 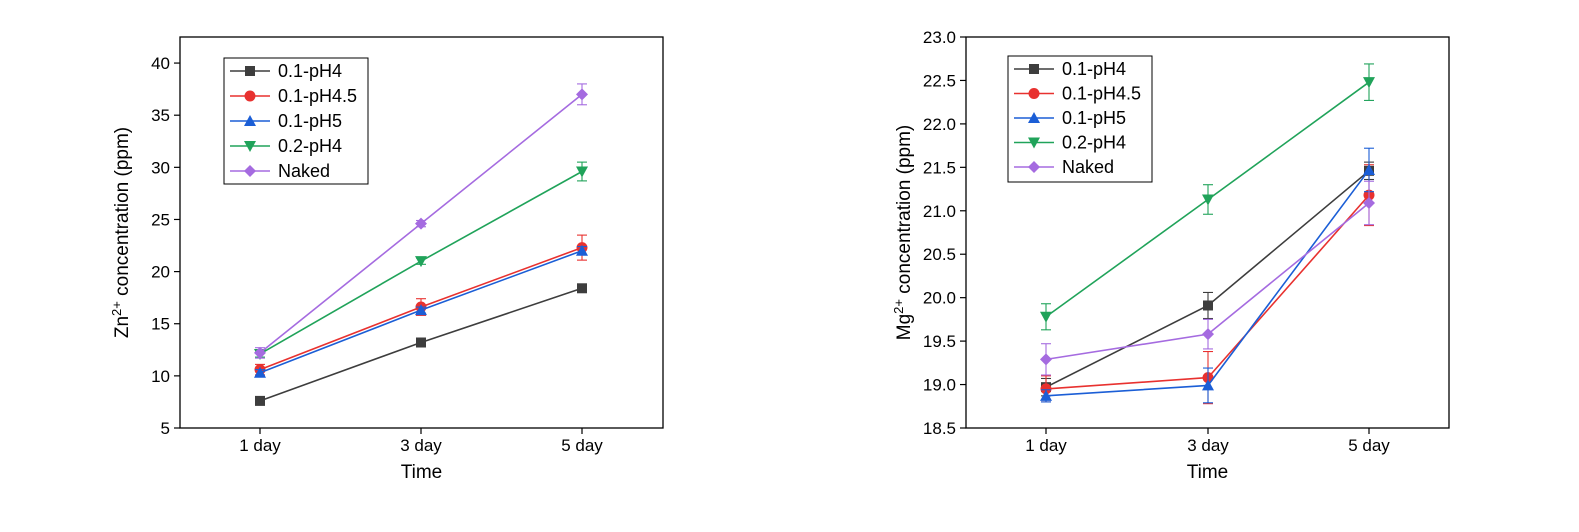 What do you see at coordinates (939, 385) in the screenshot?
I see `y-tick-label: 19.0` at bounding box center [939, 385].